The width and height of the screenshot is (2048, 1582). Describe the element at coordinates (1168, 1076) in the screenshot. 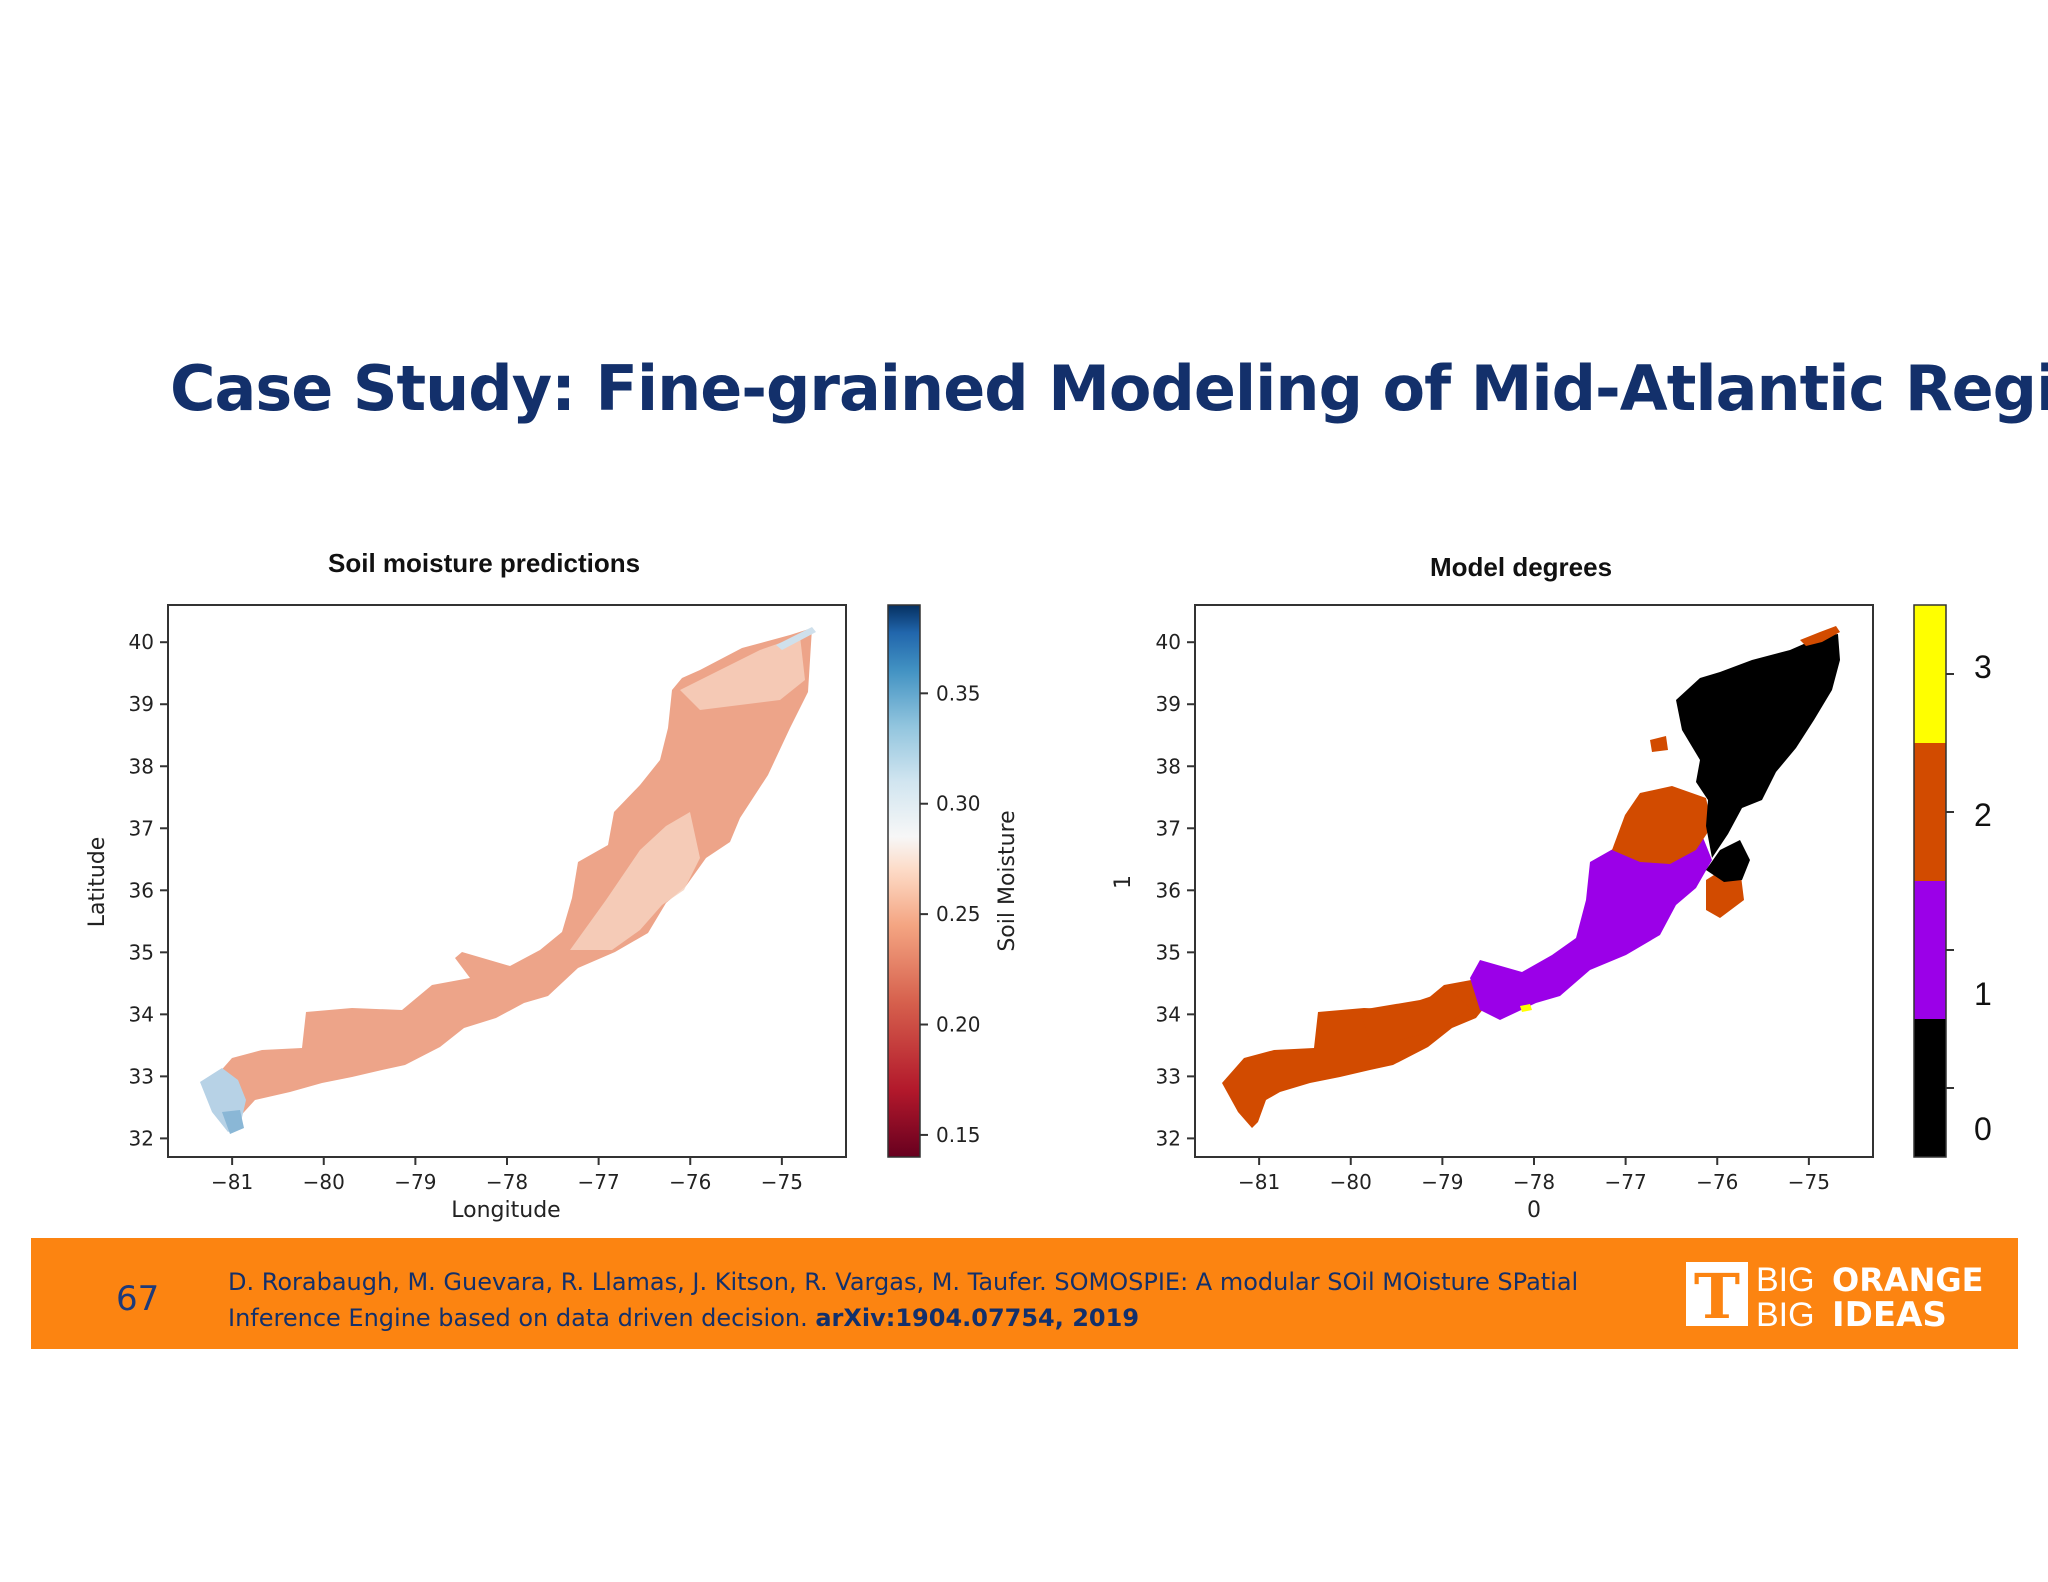

I see `model-degrees-ytick-label: 33` at that location.